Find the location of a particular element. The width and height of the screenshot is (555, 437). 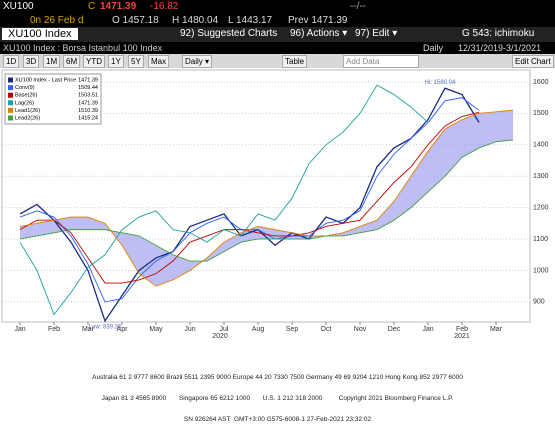

legend-label: Lead1(26) is located at coordinates (27, 111).